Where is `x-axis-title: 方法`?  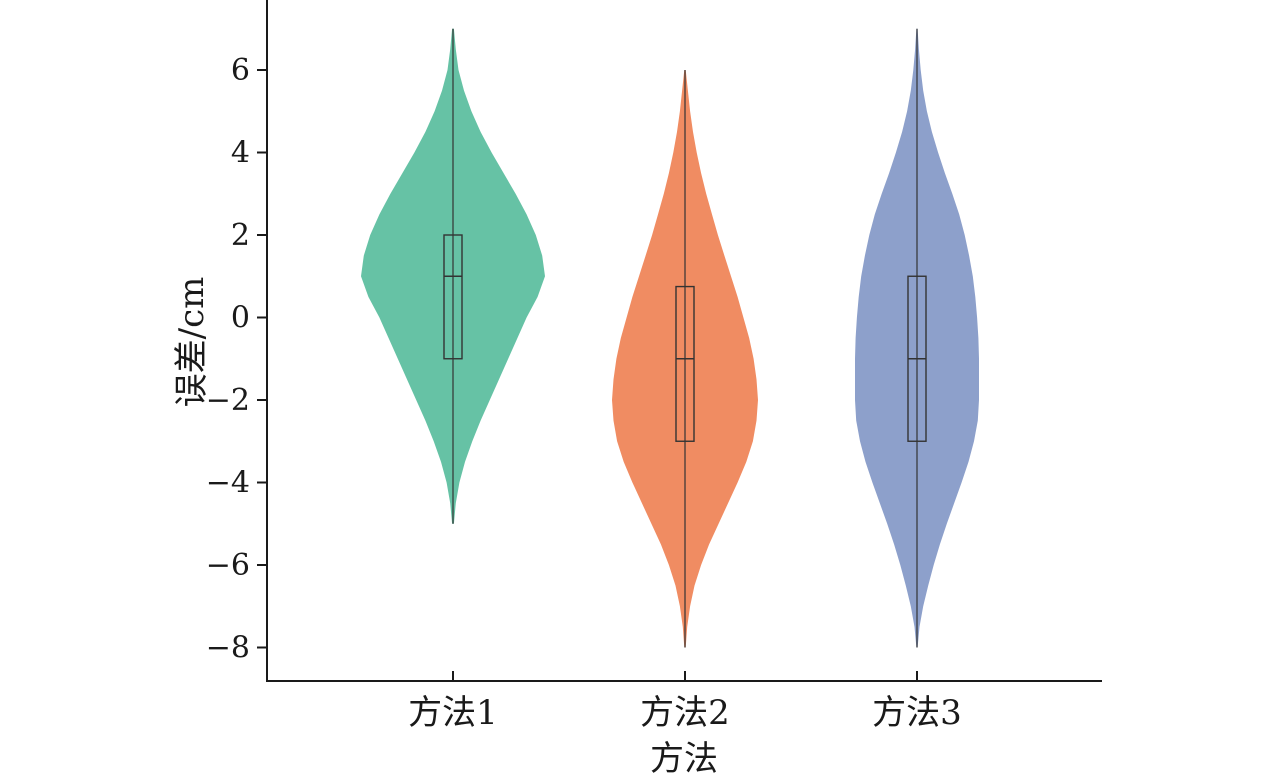 x-axis-title: 方法 is located at coordinates (684, 759).